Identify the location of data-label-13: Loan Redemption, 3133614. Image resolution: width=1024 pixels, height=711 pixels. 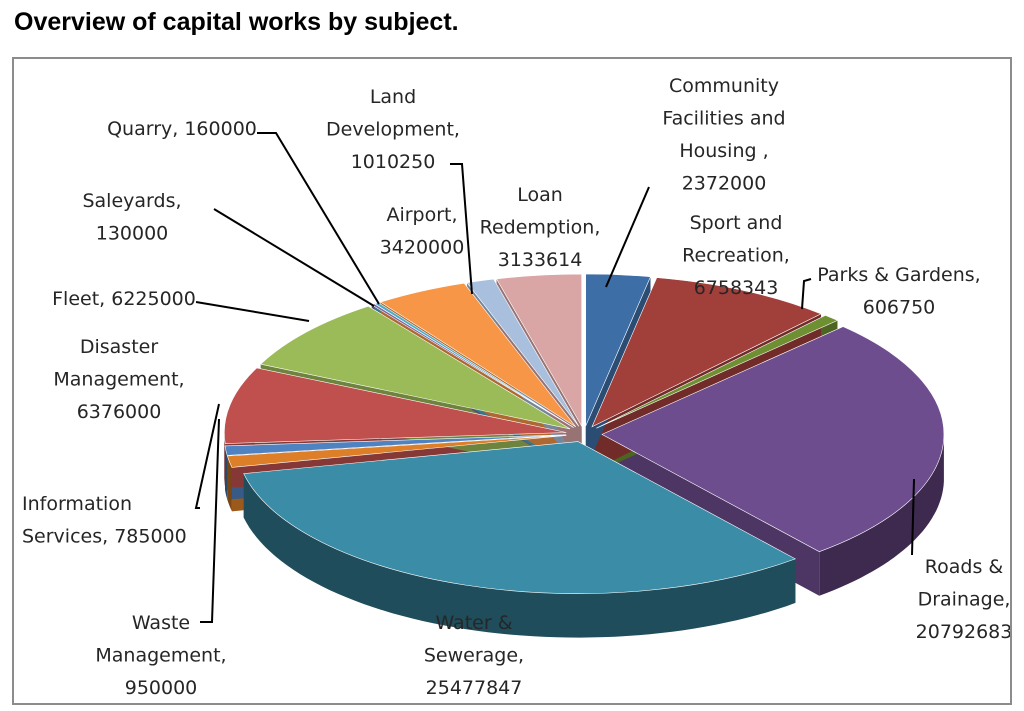
(540, 227).